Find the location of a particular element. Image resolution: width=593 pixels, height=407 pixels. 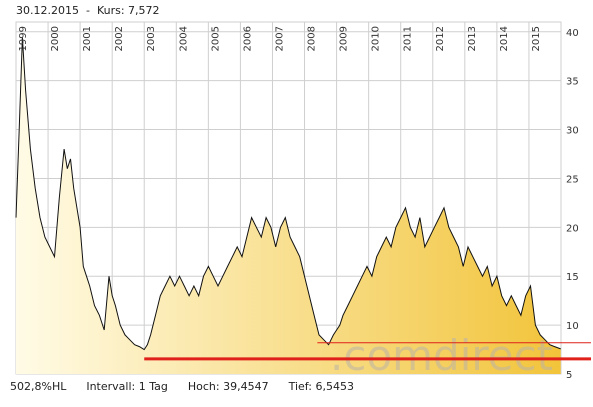

y-tick-label: 25 is located at coordinates (572, 179).